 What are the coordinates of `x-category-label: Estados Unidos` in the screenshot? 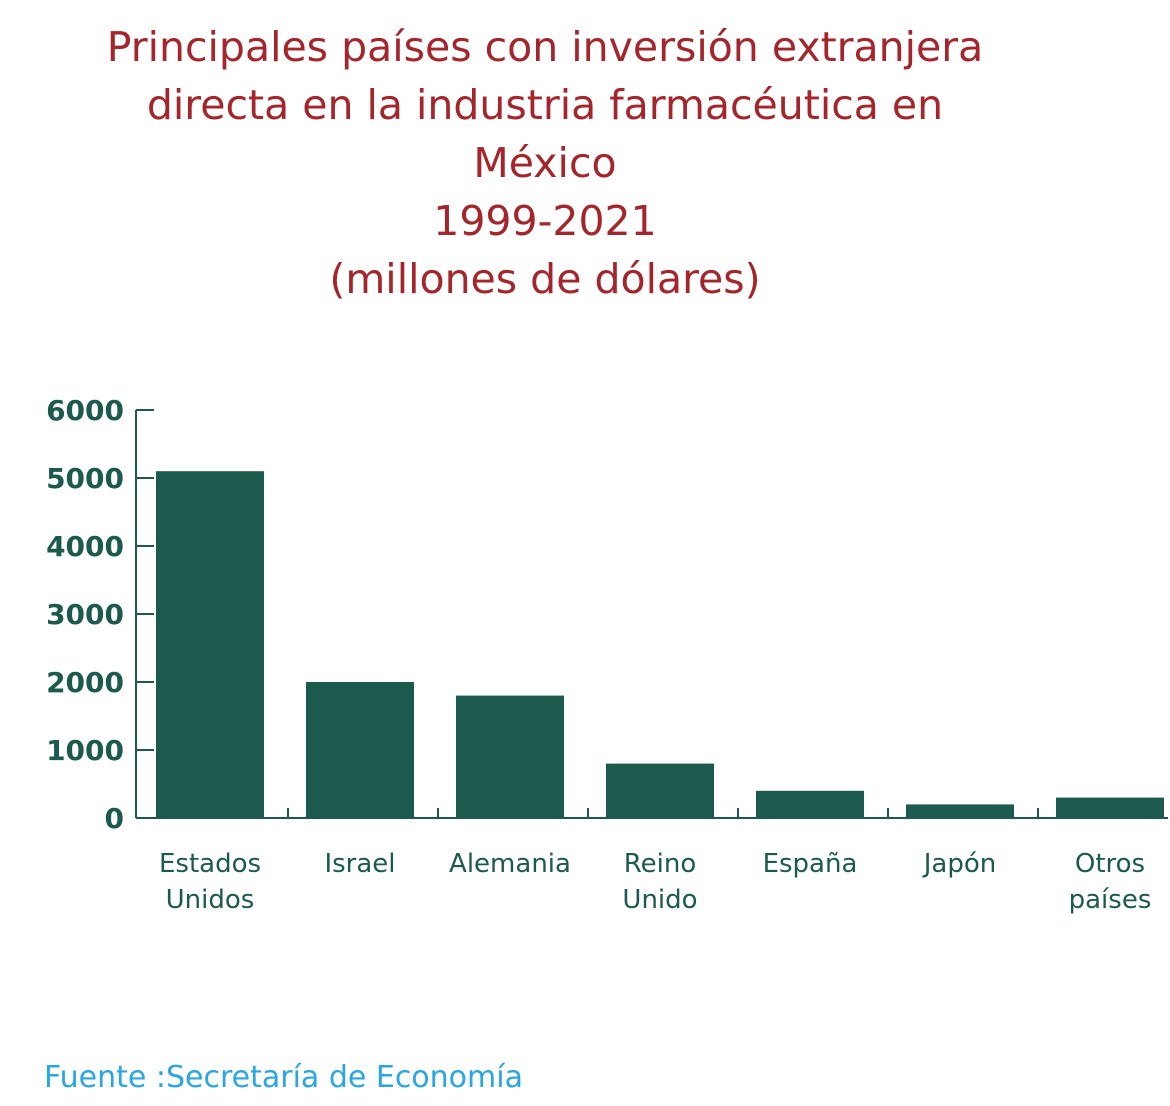 It's located at (210, 882).